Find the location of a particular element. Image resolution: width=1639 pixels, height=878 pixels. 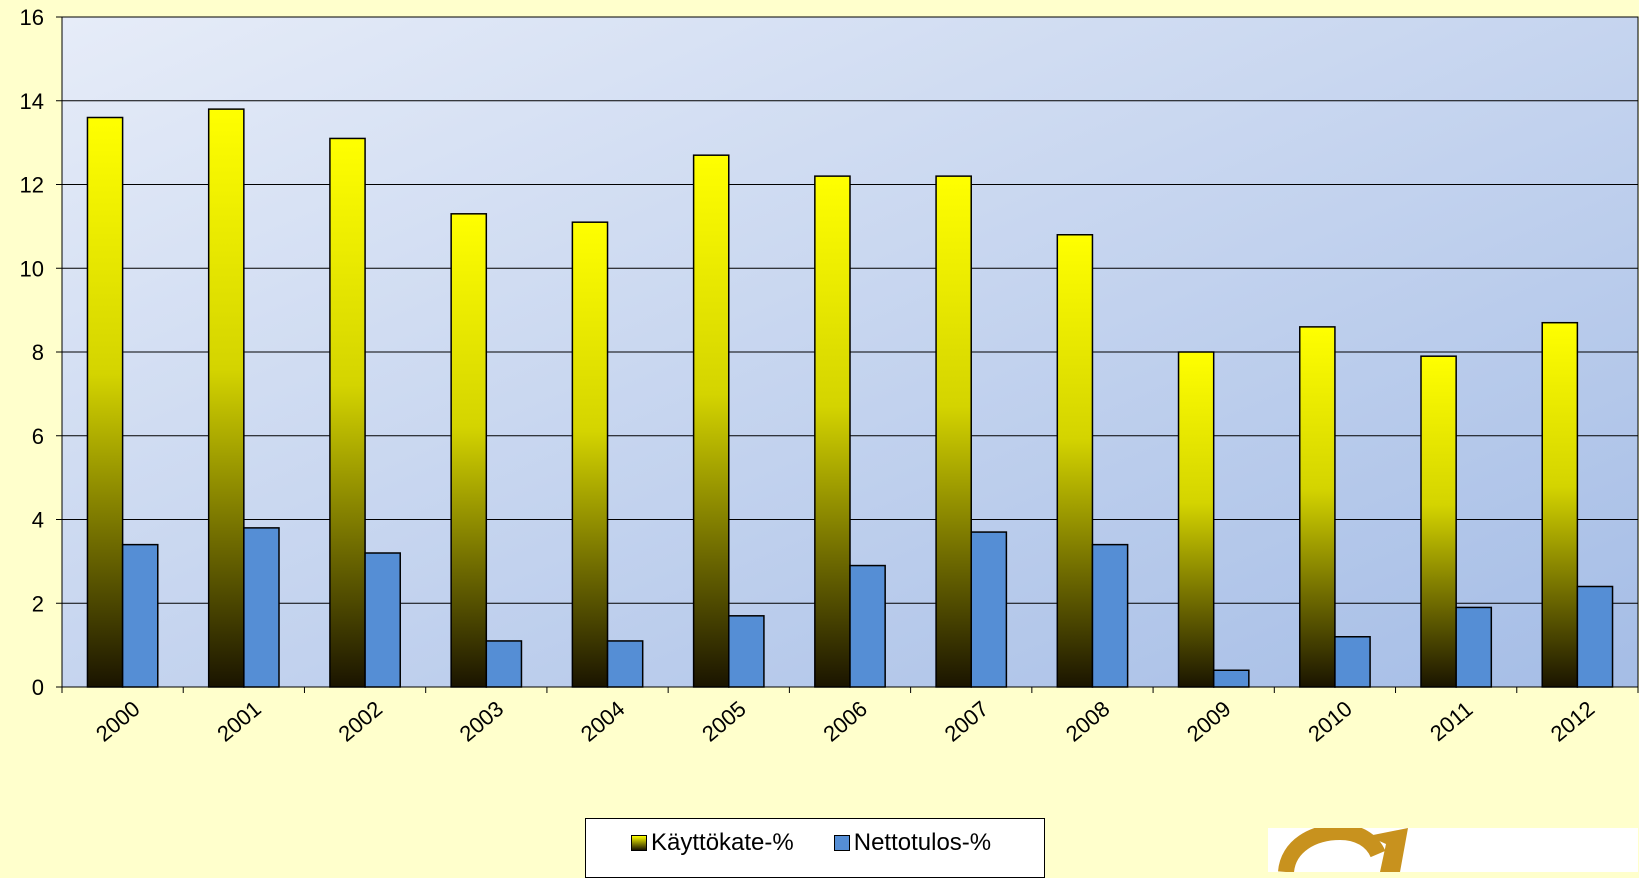

x-tick-label: 2002 is located at coordinates (360, 721).